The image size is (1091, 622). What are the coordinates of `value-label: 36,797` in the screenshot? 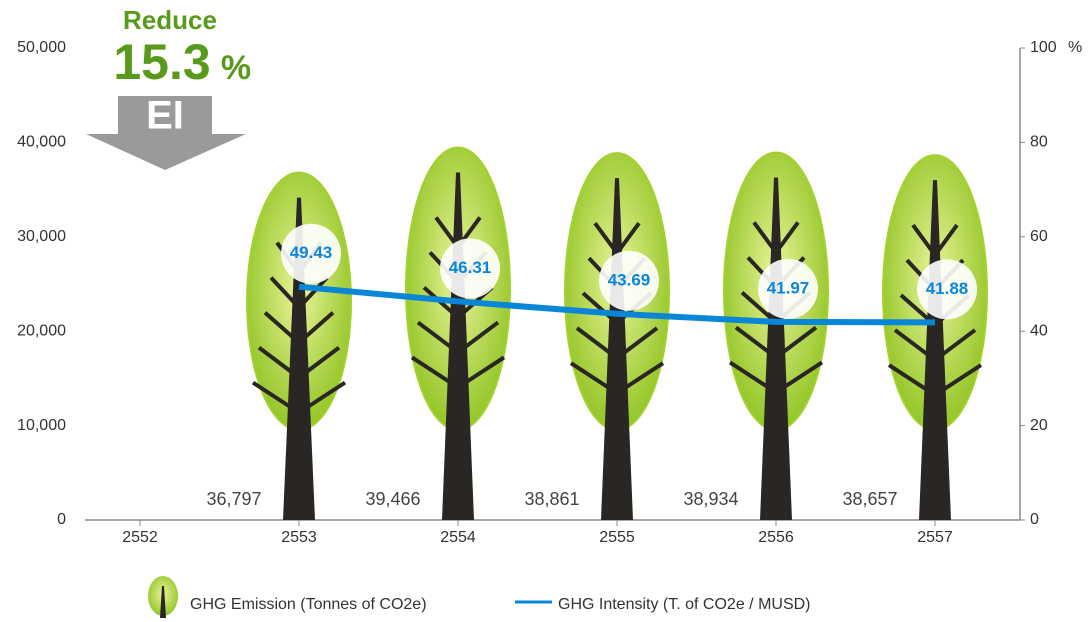 It's located at (233, 499).